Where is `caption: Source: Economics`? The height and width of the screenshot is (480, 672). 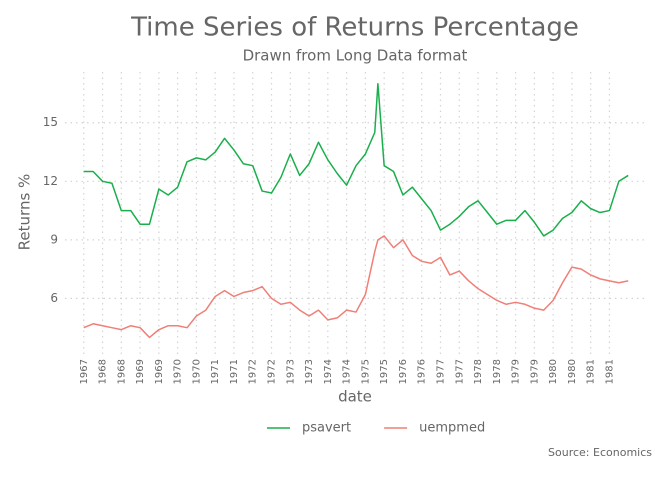 caption: Source: Economics is located at coordinates (600, 452).